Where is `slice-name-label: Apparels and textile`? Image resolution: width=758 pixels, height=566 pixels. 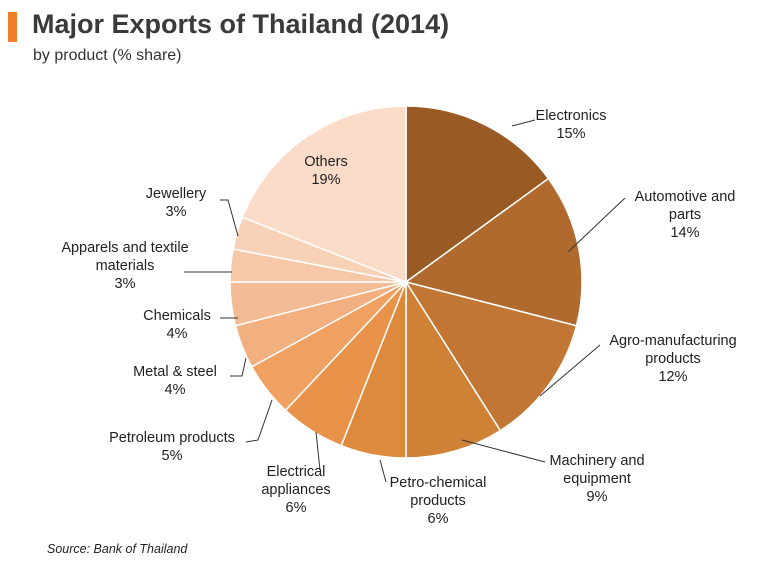 slice-name-label: Apparels and textile is located at coordinates (124, 248).